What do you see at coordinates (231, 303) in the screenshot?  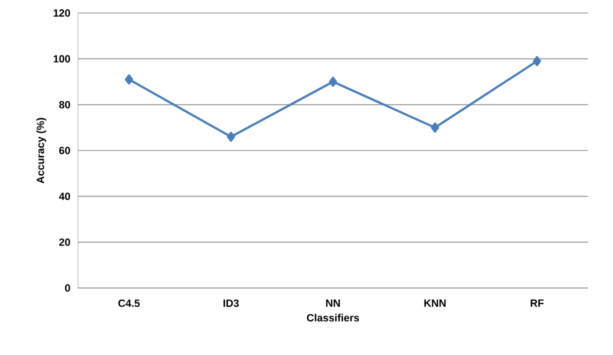 I see `x-tick-label: ID3` at bounding box center [231, 303].